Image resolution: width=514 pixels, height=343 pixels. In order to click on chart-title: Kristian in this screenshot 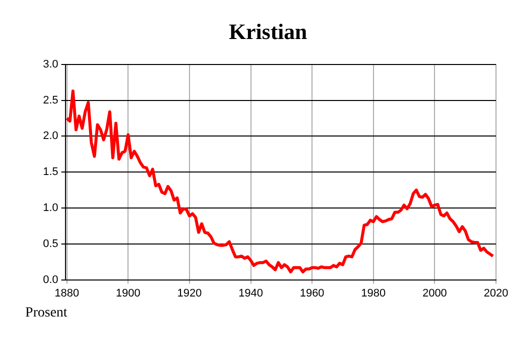, I will do `click(268, 31)`.